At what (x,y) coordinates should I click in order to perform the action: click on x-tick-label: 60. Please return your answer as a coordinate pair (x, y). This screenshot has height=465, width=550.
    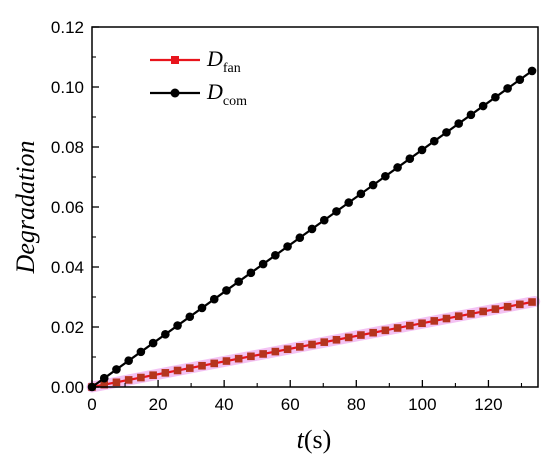
    Looking at the image, I should click on (290, 404).